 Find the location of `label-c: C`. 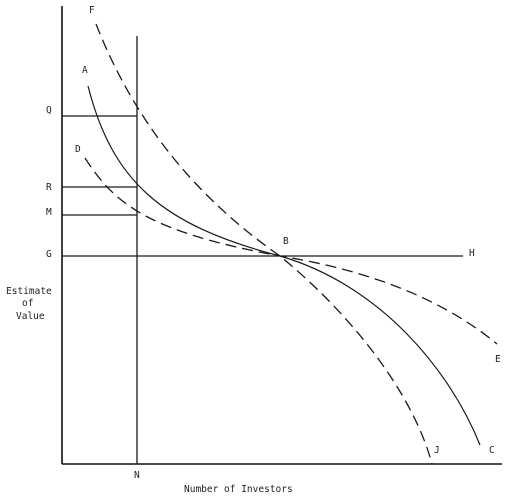

label-c: C is located at coordinates (492, 450).